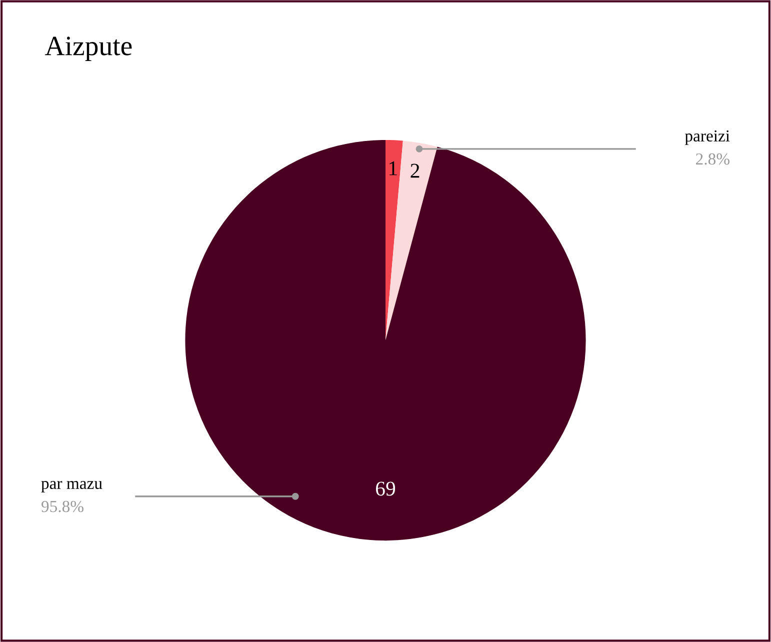  Describe the element at coordinates (386, 489) in the screenshot. I see `data-label: 69` at that location.